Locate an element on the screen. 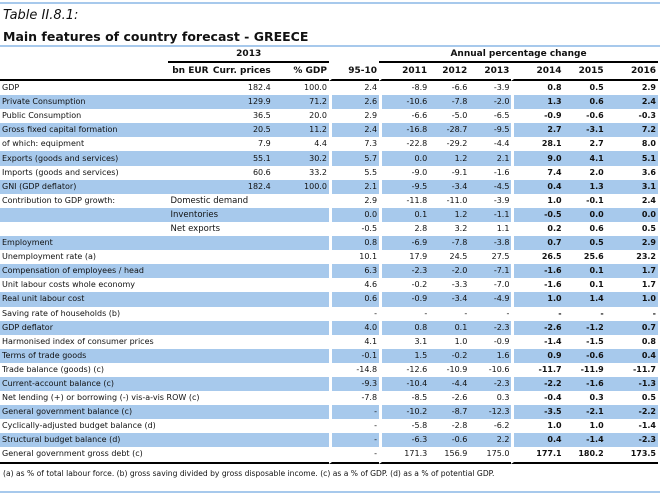  cell-2014: -1.6 is located at coordinates (537, 285).